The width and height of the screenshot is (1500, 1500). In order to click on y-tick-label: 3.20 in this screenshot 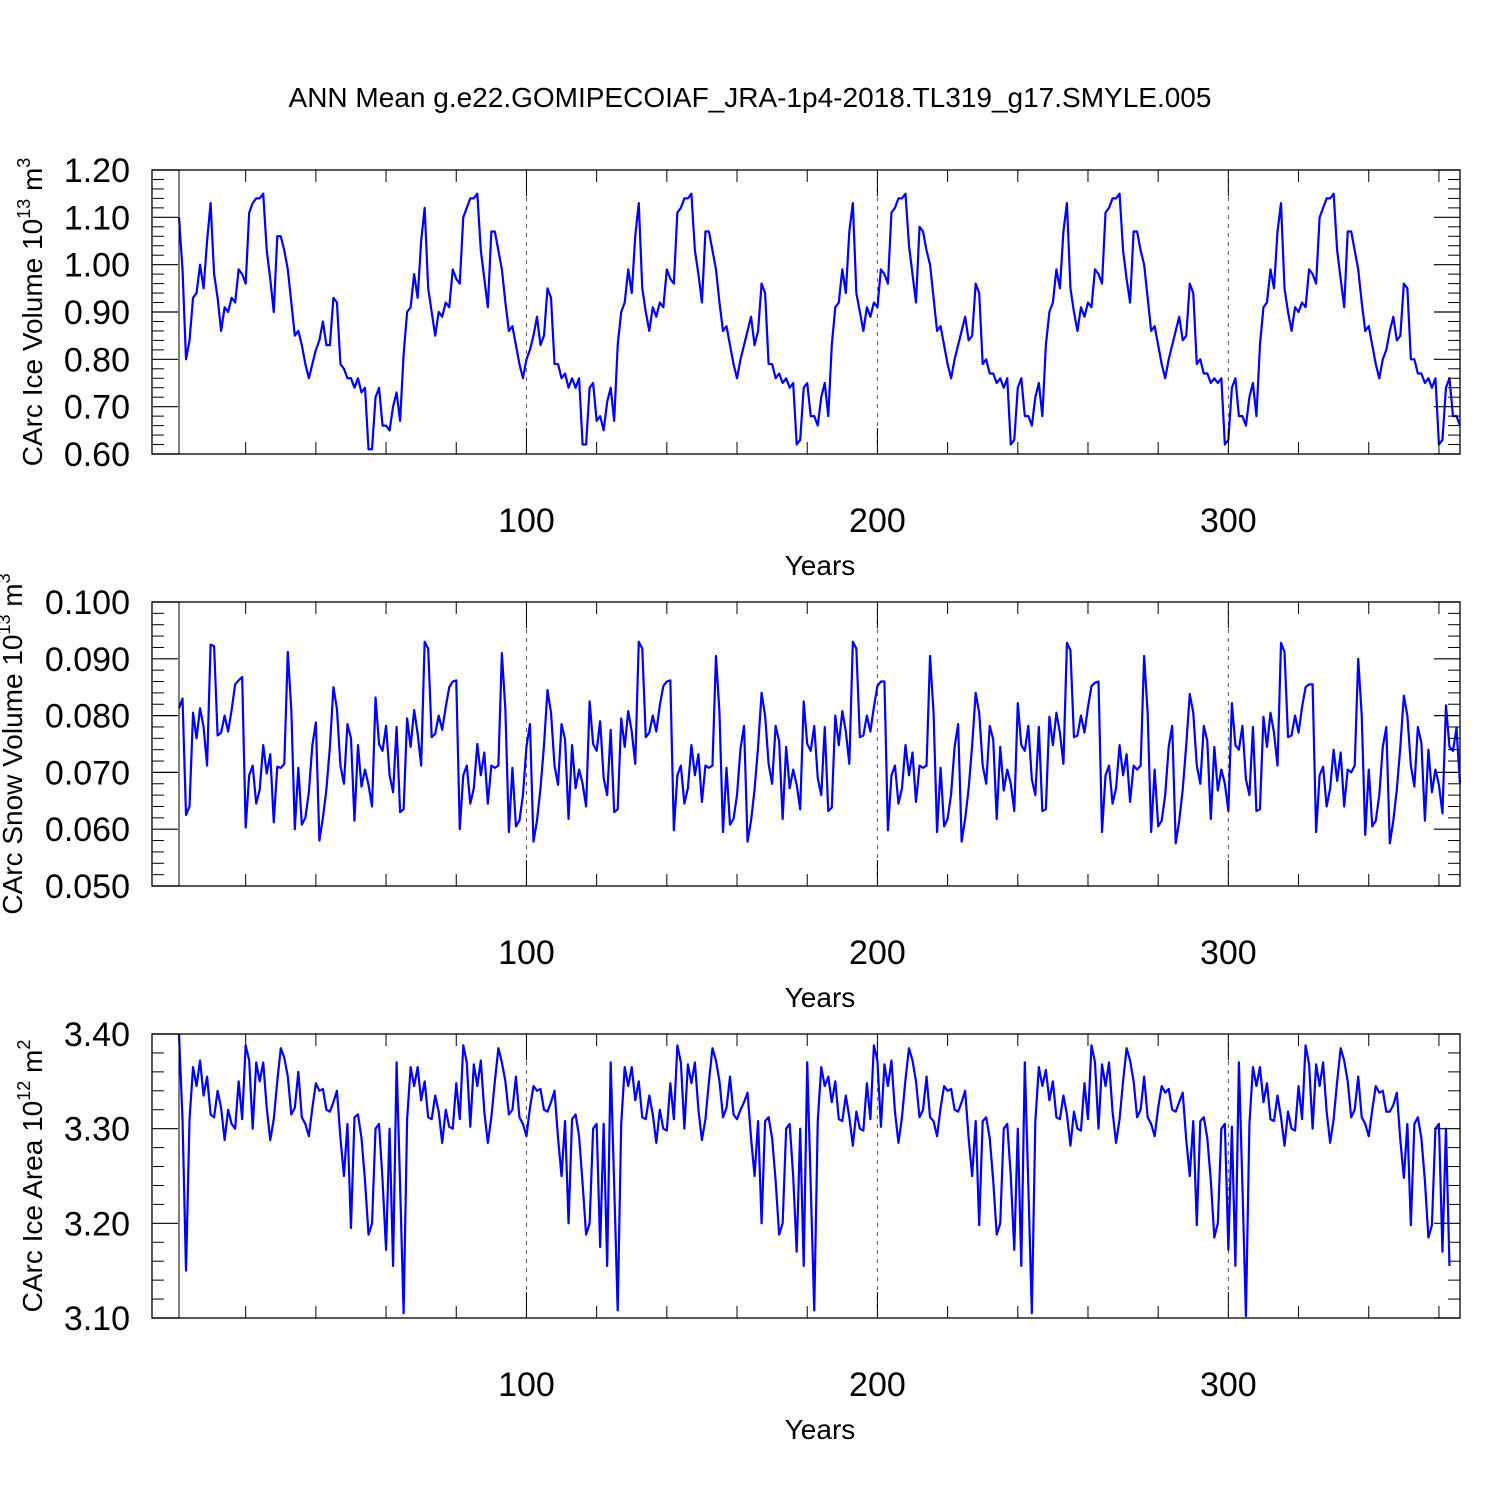, I will do `click(97, 1224)`.